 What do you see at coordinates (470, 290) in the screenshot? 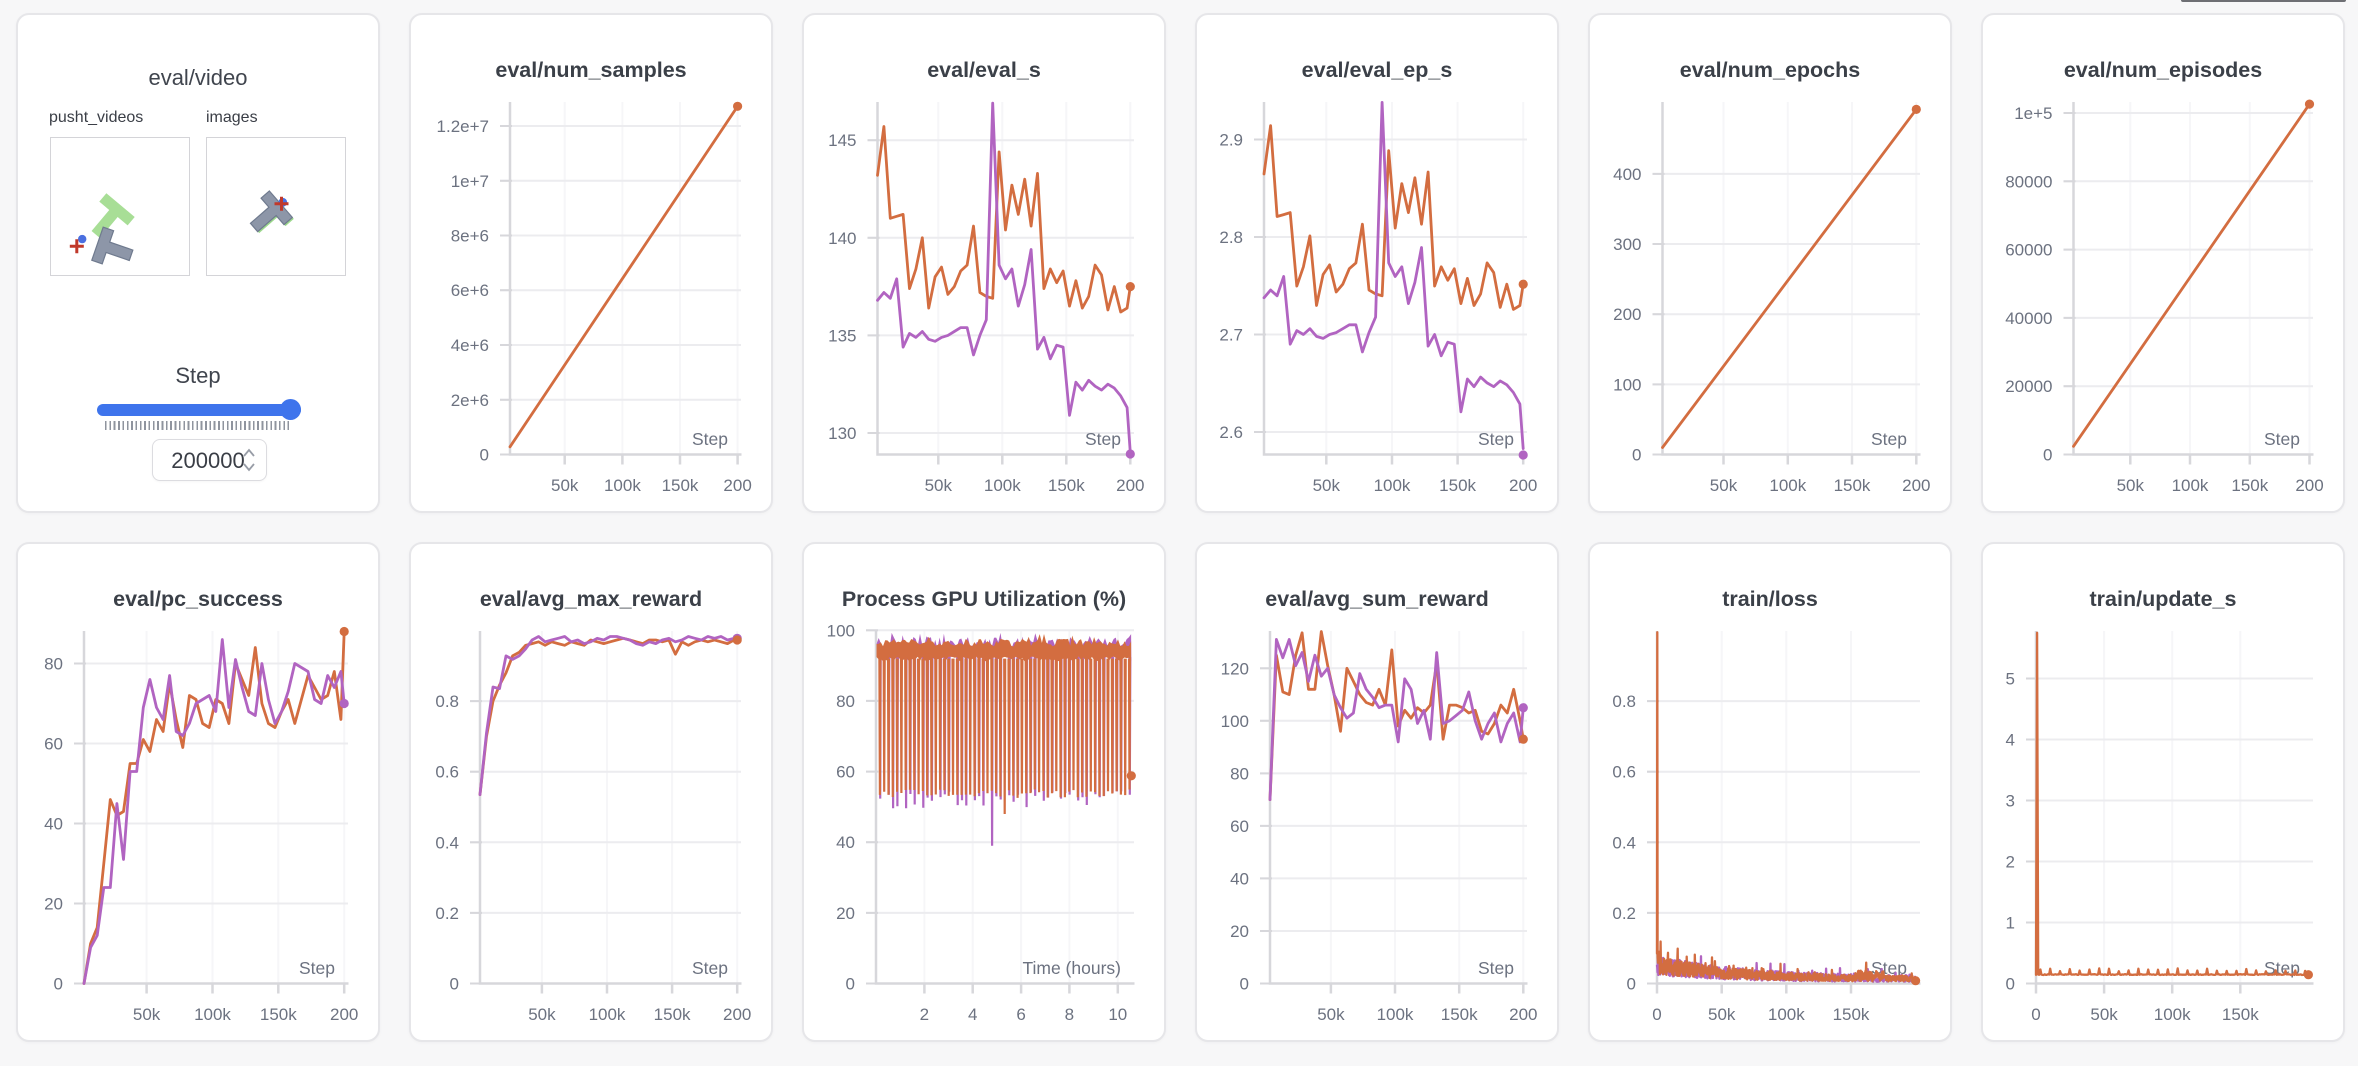
I see `svg-text: 6e+6` at bounding box center [470, 290].